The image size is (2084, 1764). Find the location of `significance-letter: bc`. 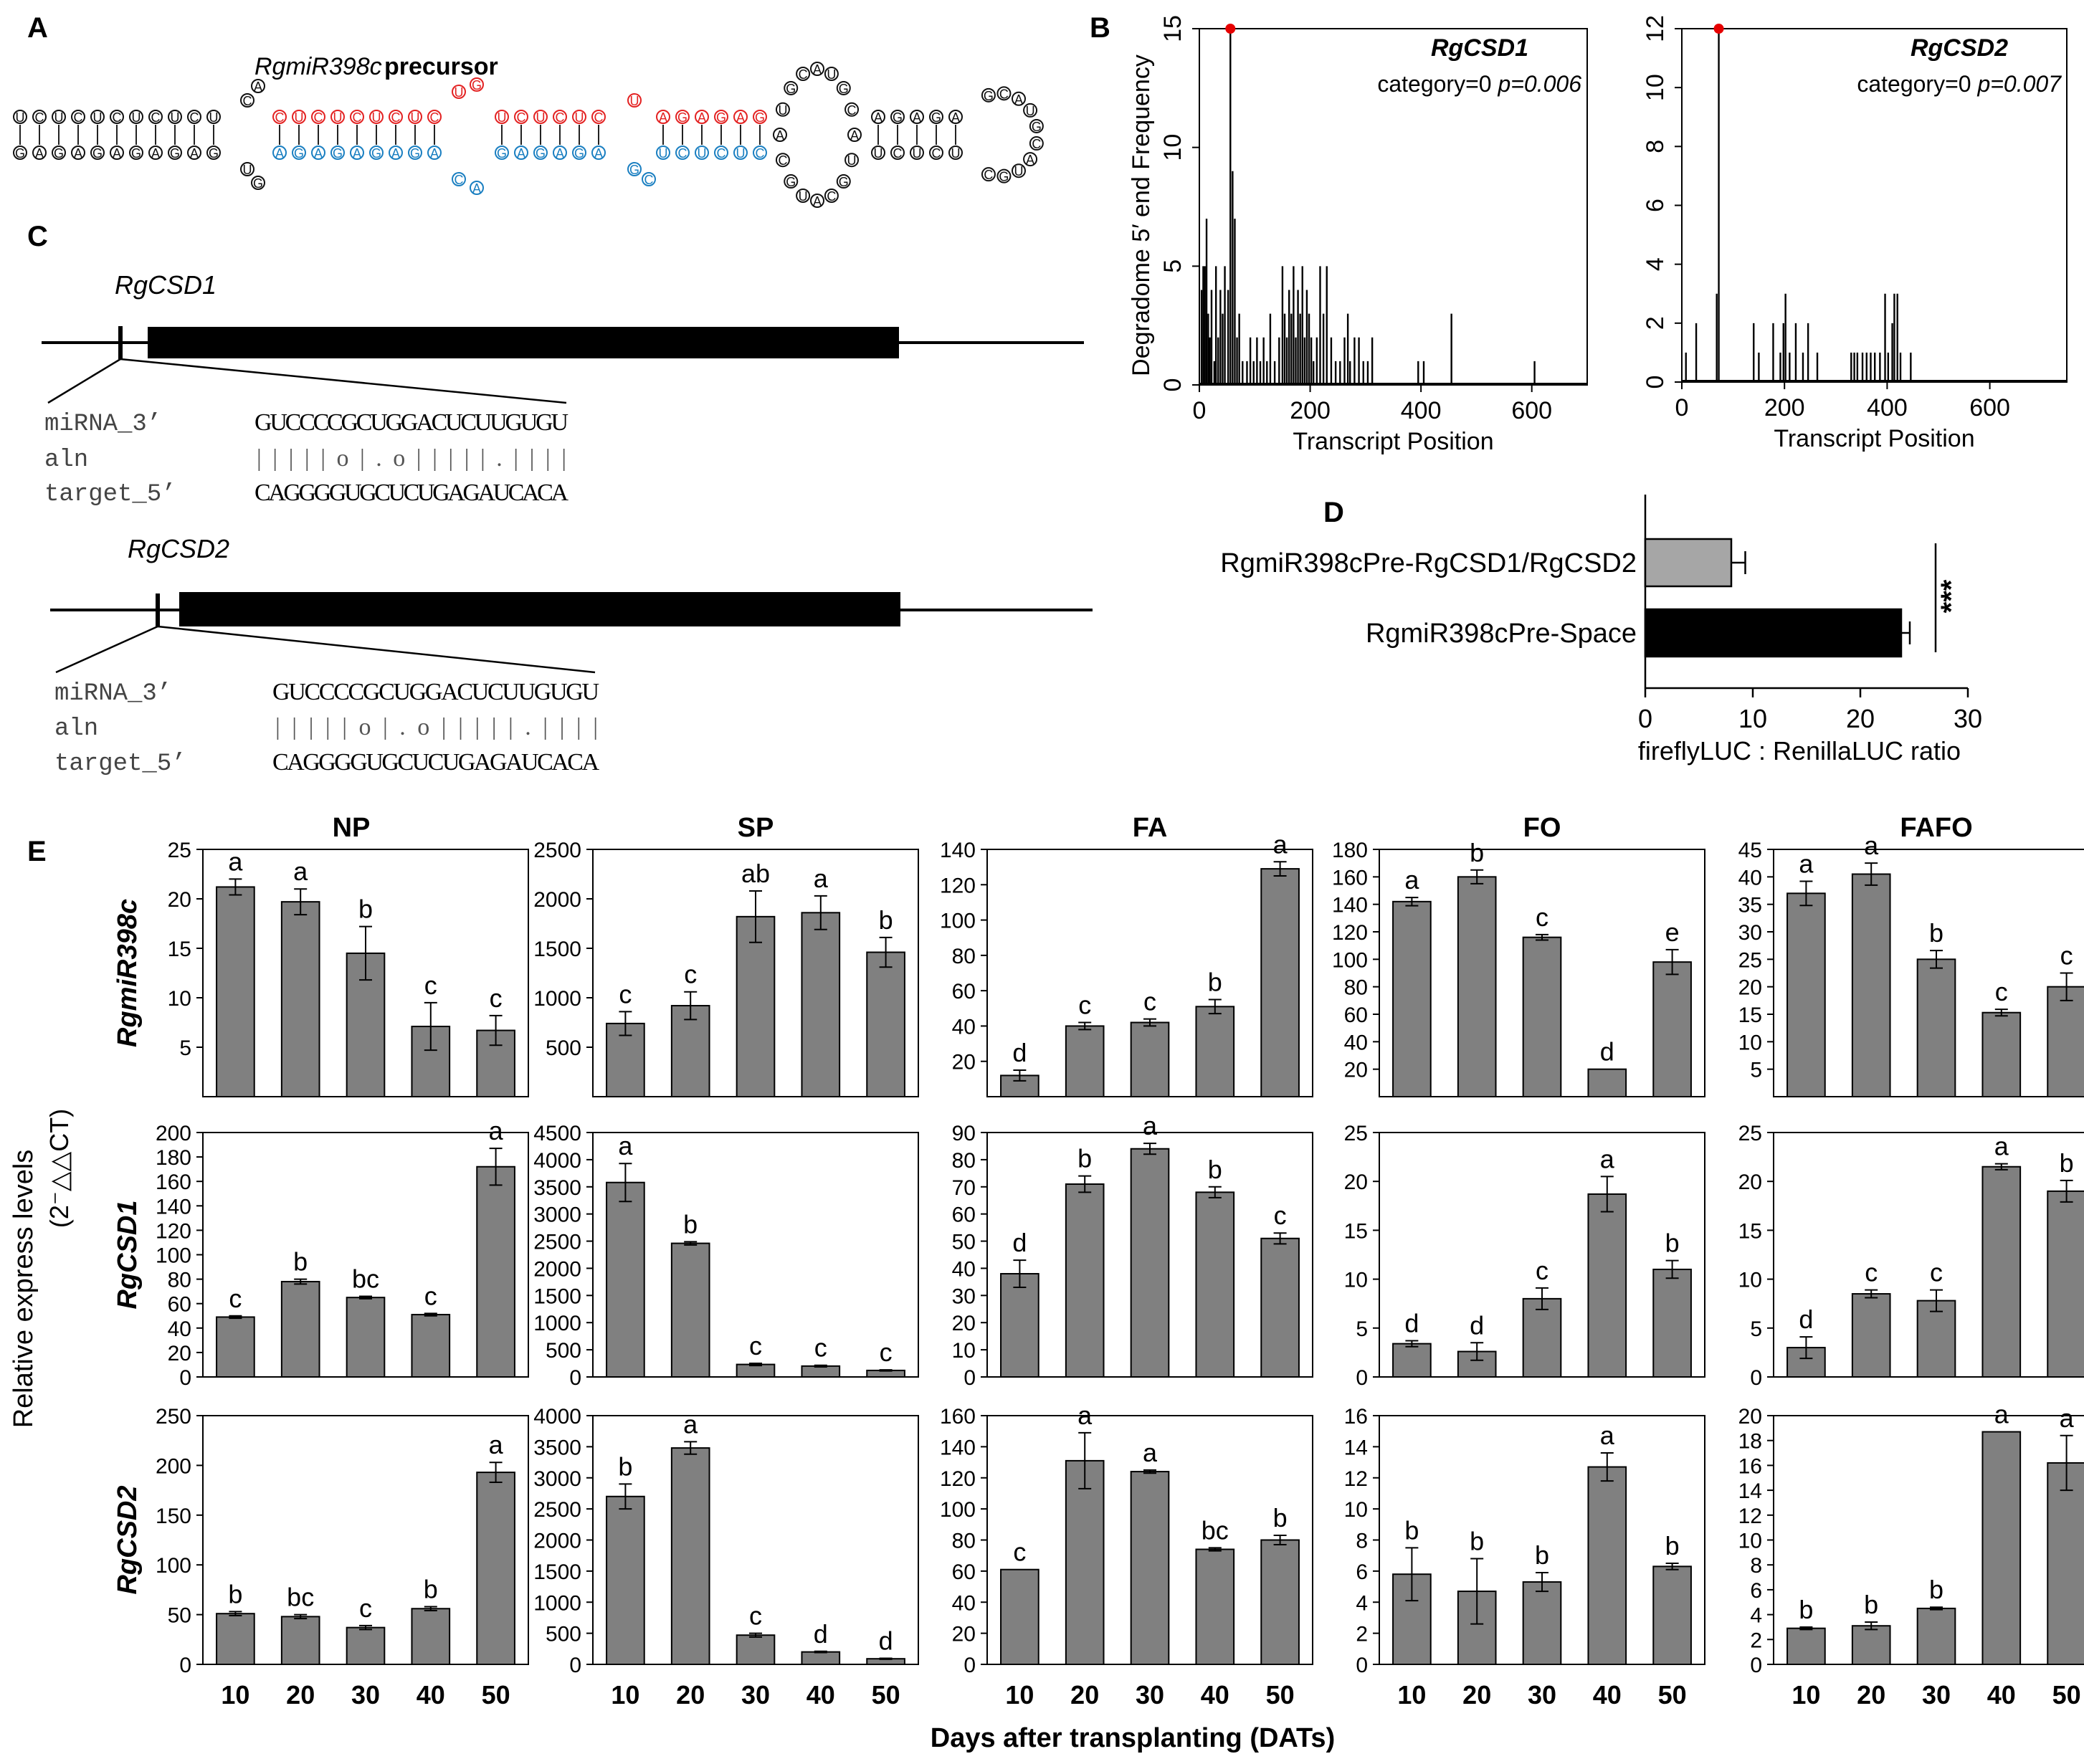

significance-letter: bc is located at coordinates (365, 1279).